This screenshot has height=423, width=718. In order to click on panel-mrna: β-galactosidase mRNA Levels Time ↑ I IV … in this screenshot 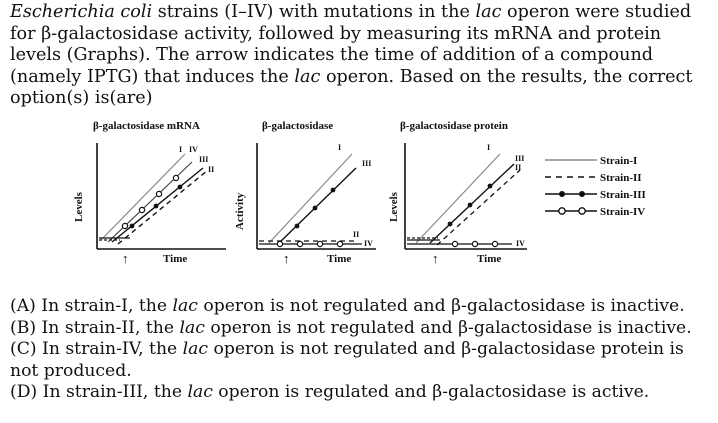, I will do `click(149, 193)`.